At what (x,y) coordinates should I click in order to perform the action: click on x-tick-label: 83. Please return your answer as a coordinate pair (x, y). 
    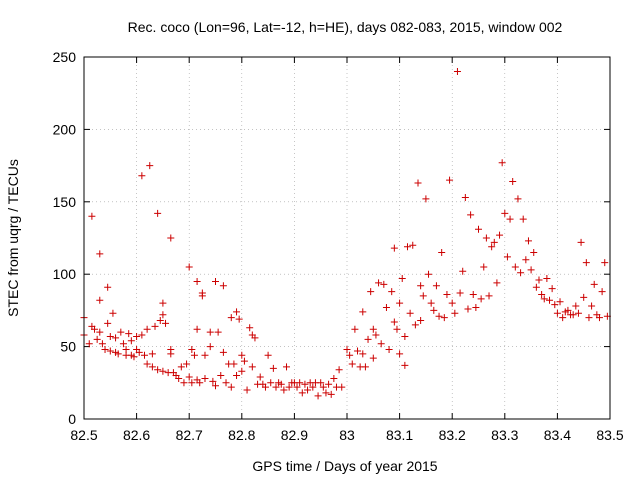
    Looking at the image, I should click on (347, 435).